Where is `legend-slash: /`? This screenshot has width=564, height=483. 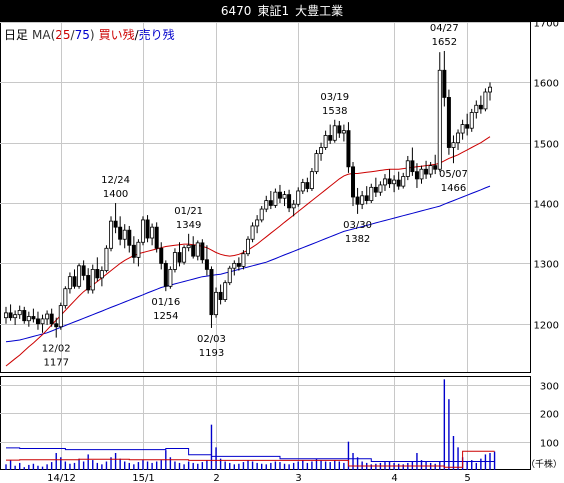 legend-slash: / is located at coordinates (136, 35).